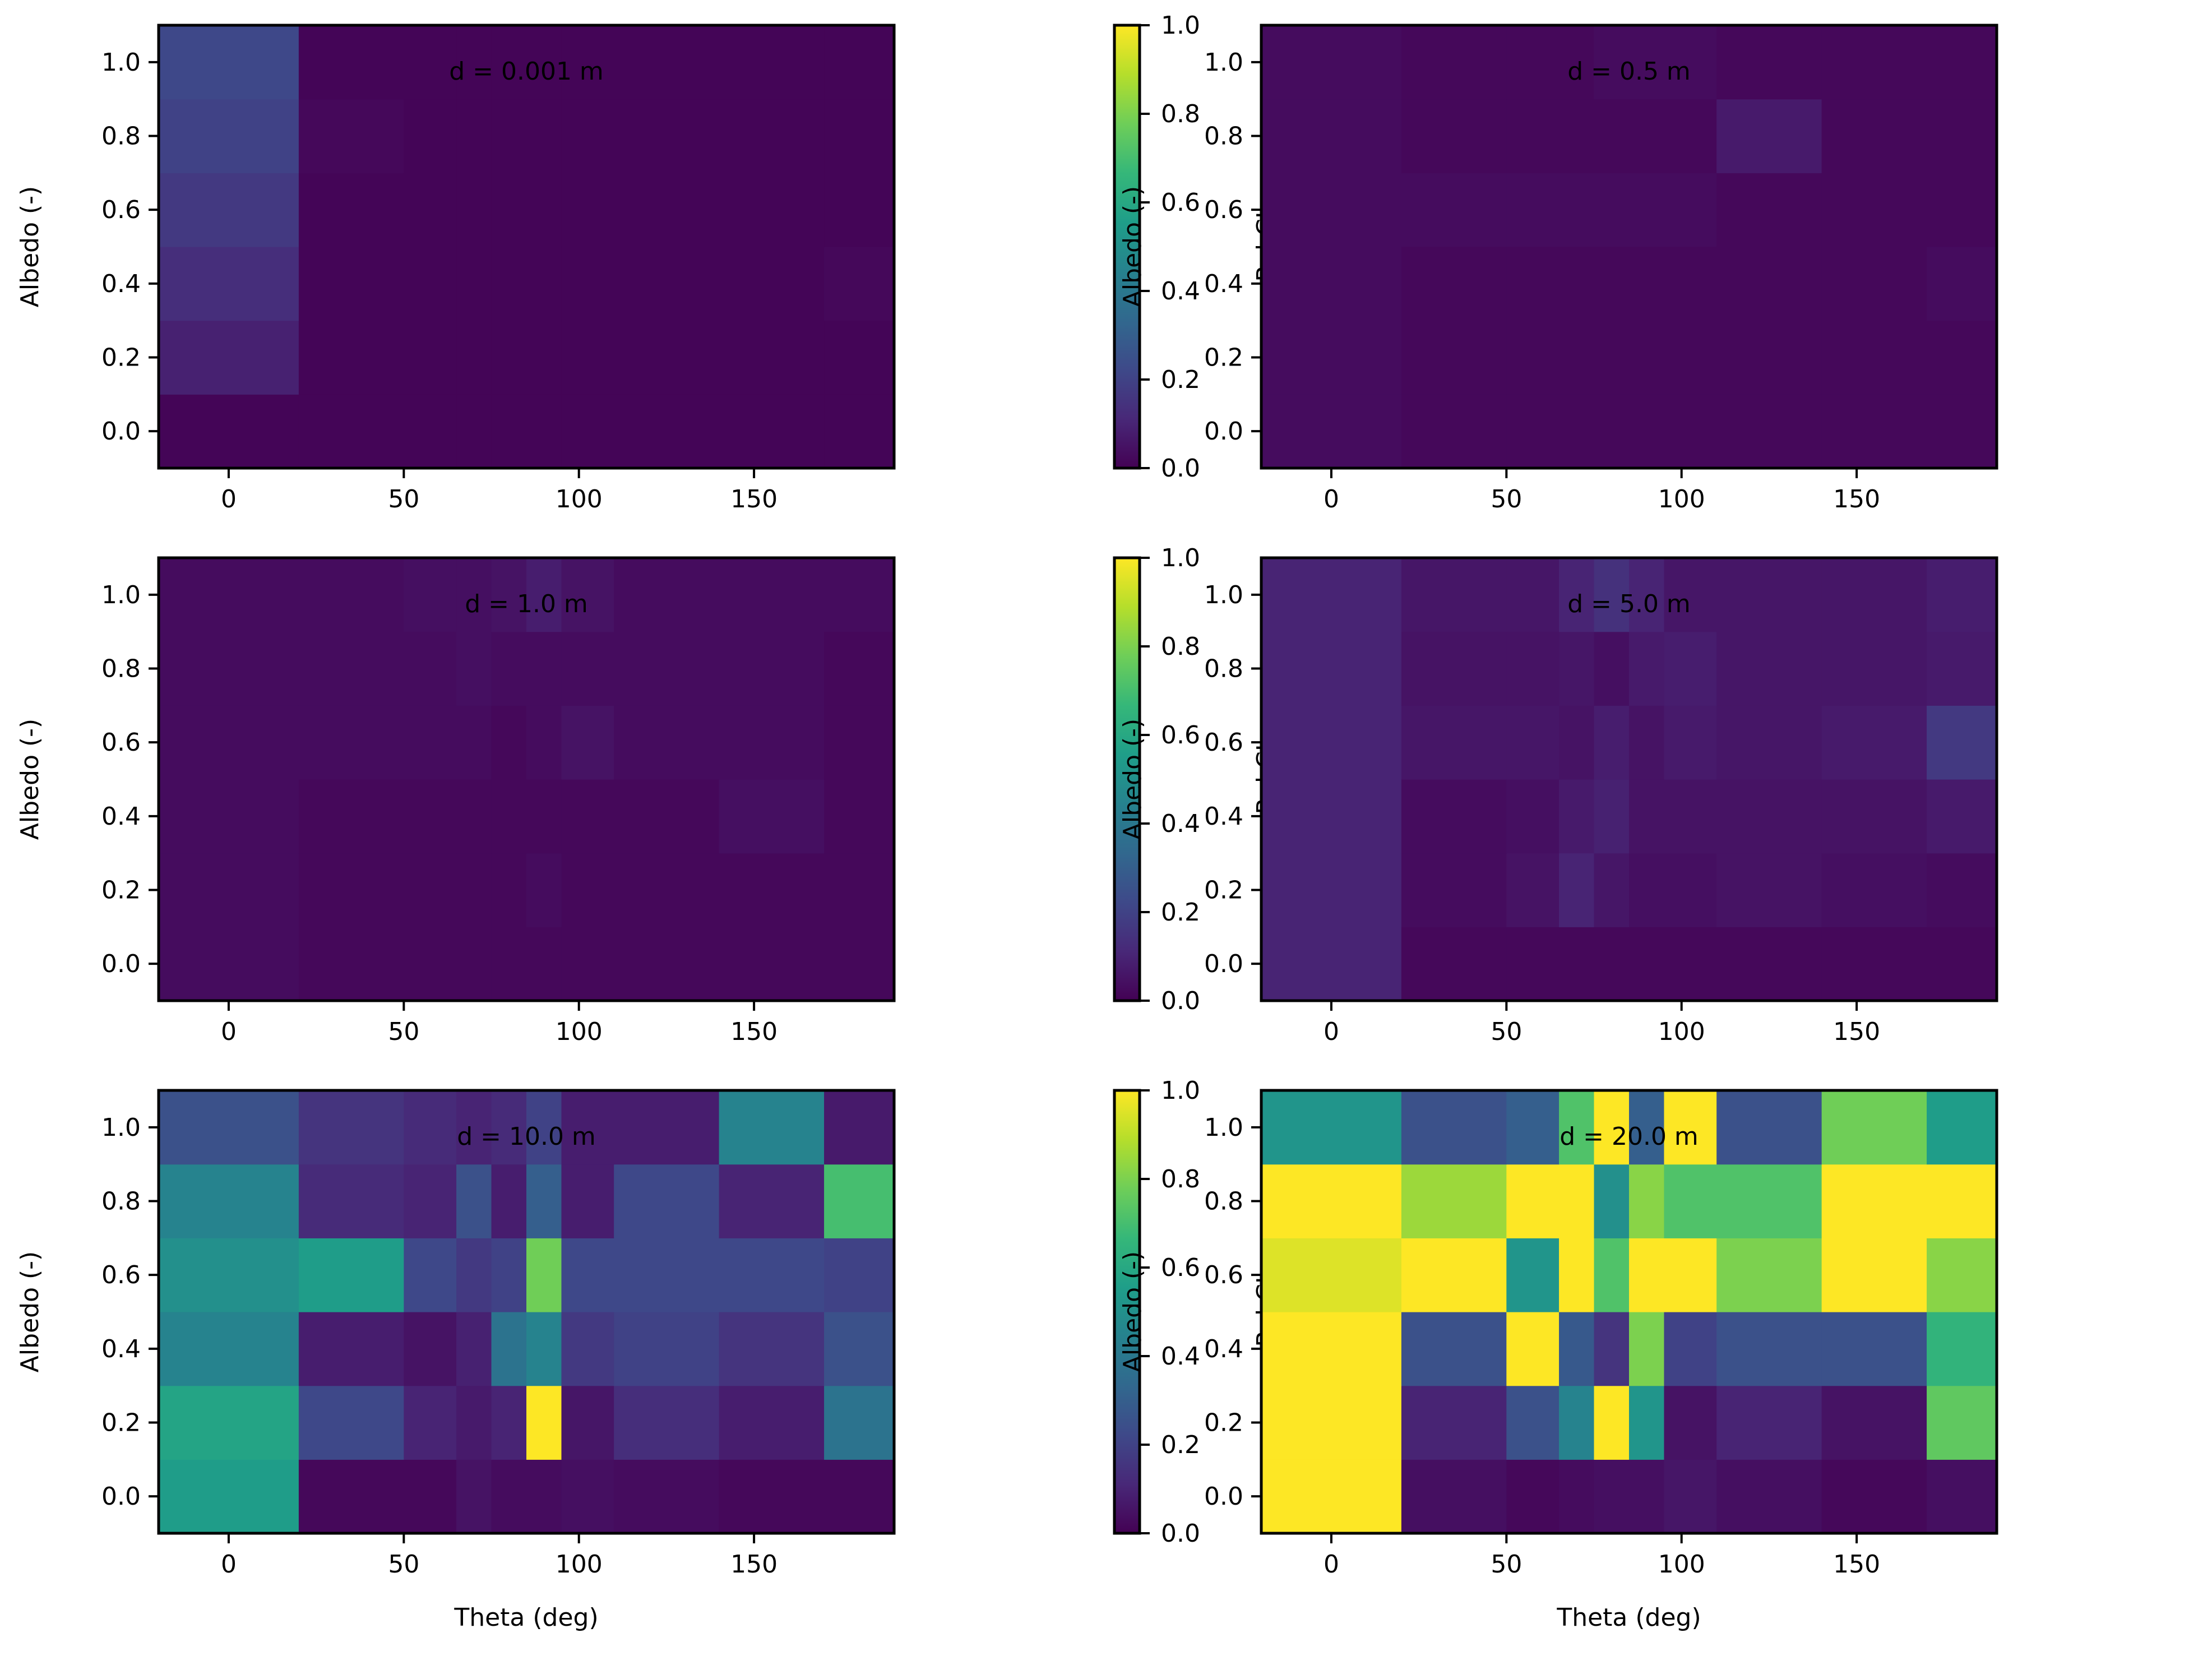 The image size is (2212, 1665). Describe the element at coordinates (403, 1564) in the screenshot. I see `x-tick-label: 50` at that location.